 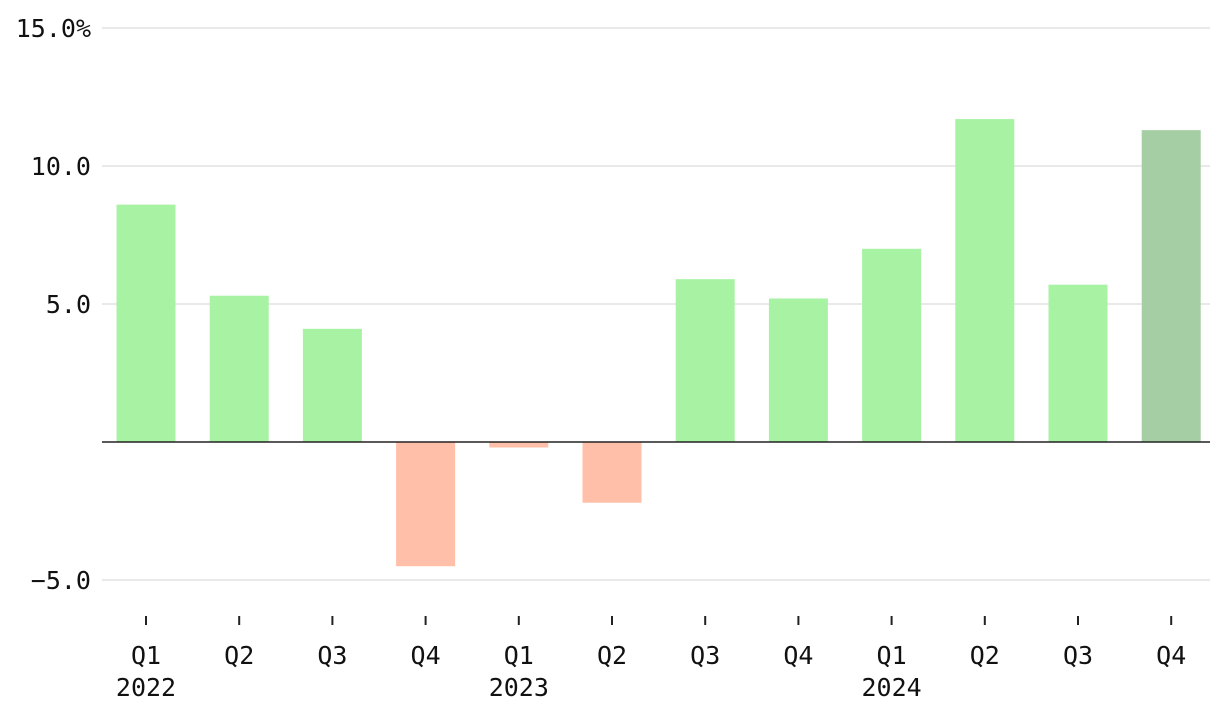 I want to click on x-year-label: 2022, so click(x=146, y=687).